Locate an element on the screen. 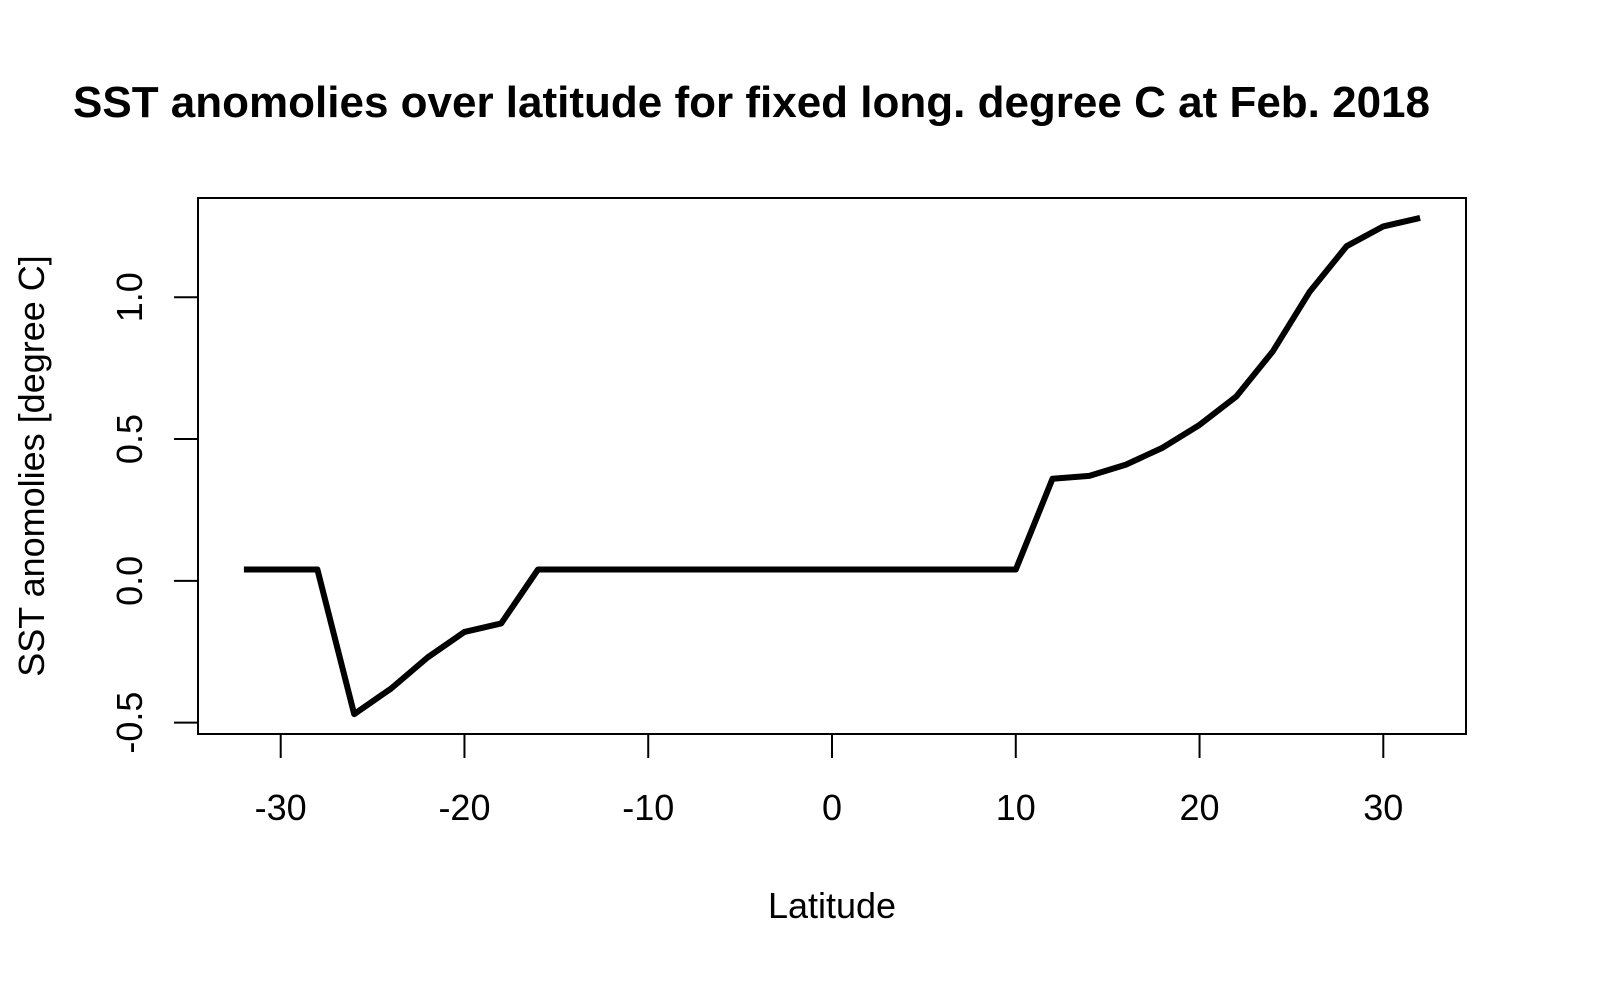  y-axis: -0.5 0.0 0.5 1.0 is located at coordinates (154, 513).